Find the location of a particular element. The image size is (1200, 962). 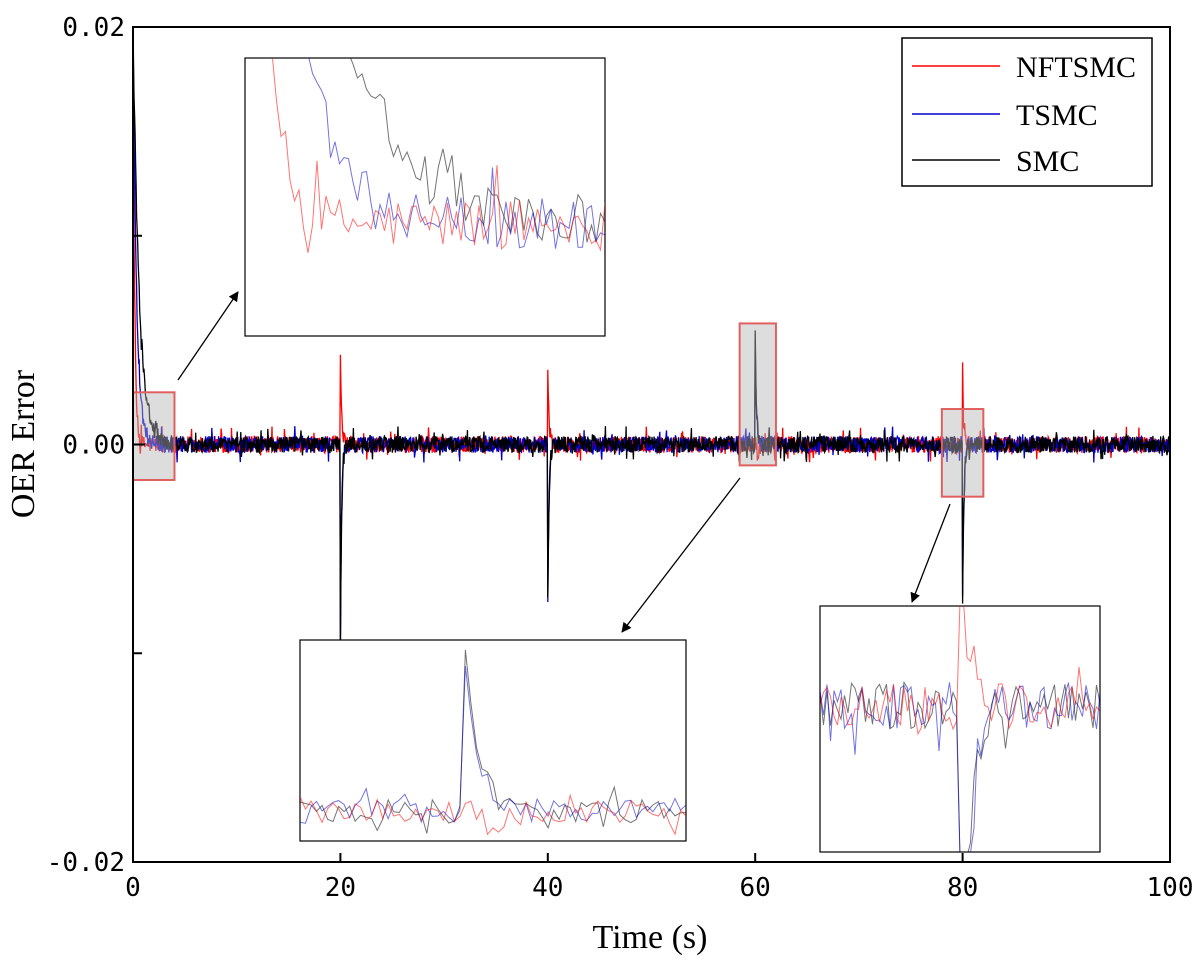

x-tick-label: 0 is located at coordinates (133, 888).